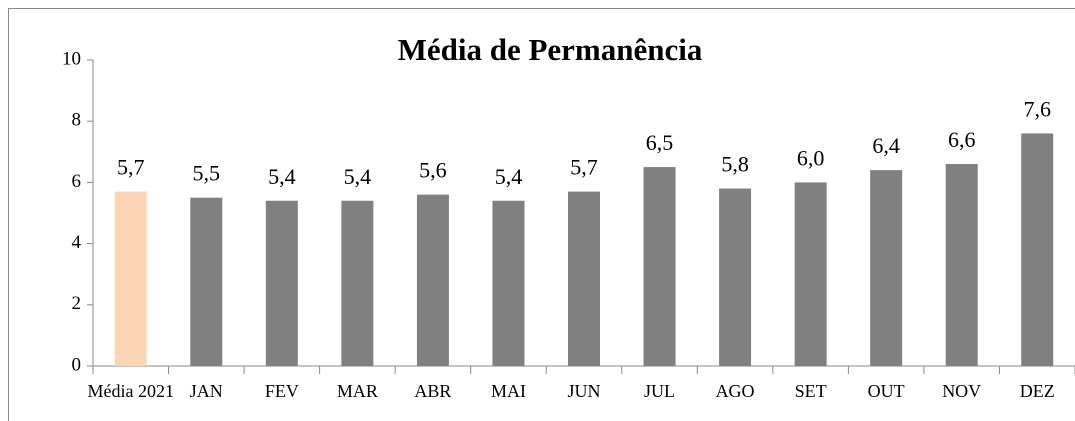 The image size is (1075, 421). I want to click on x-tick-label: JUN, so click(583, 391).